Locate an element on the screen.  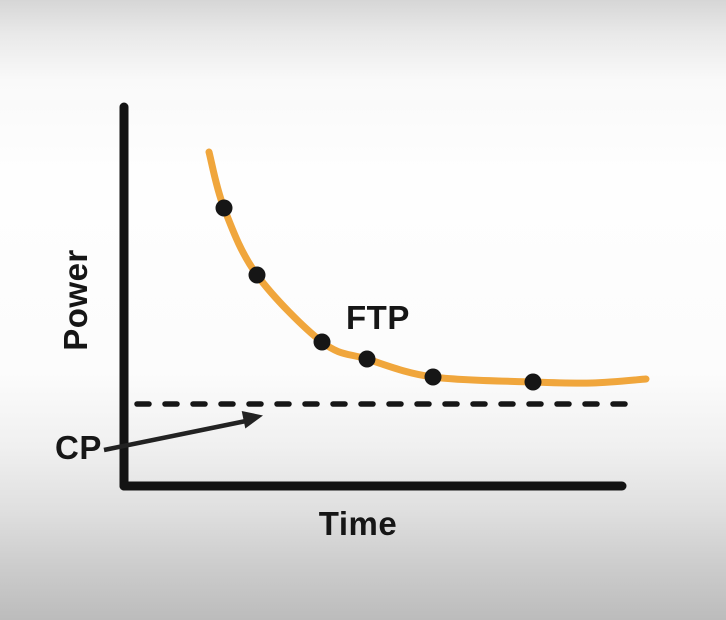
curve-markers is located at coordinates (378, 295).